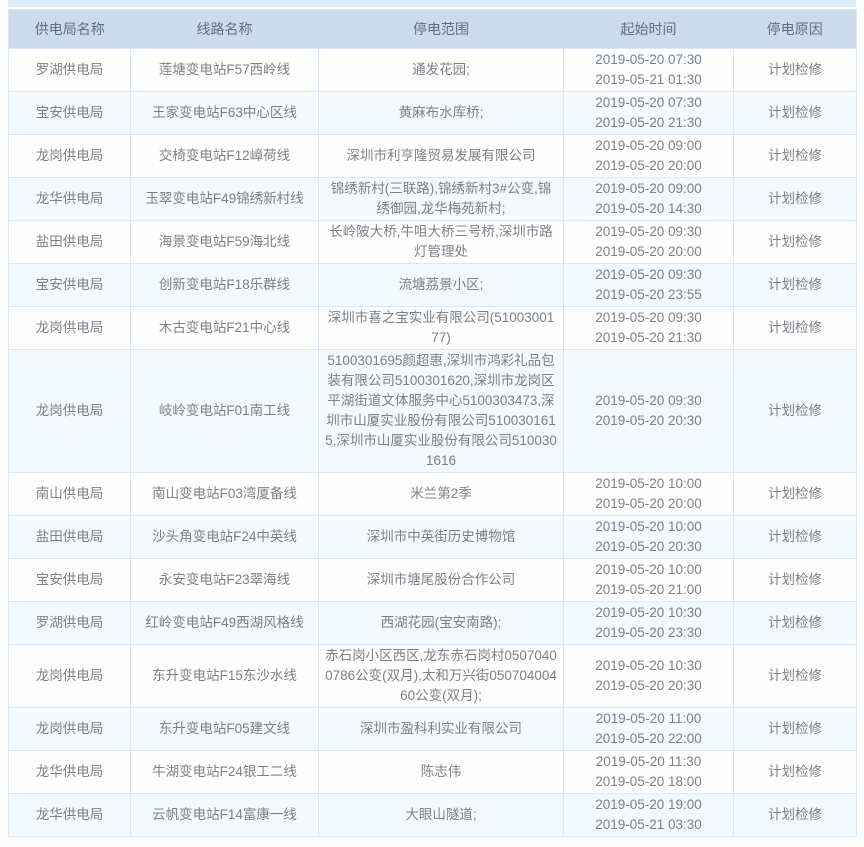 The width and height of the screenshot is (864, 847). I want to click on col-header-start-time: 起始时间, so click(648, 29).